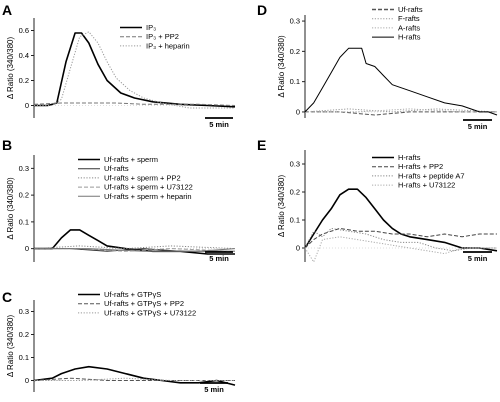 This screenshot has width=500, height=402. What do you see at coordinates (150, 312) in the screenshot?
I see `legend-label: Uf-rafts + GTPγS + U73122` at bounding box center [150, 312].